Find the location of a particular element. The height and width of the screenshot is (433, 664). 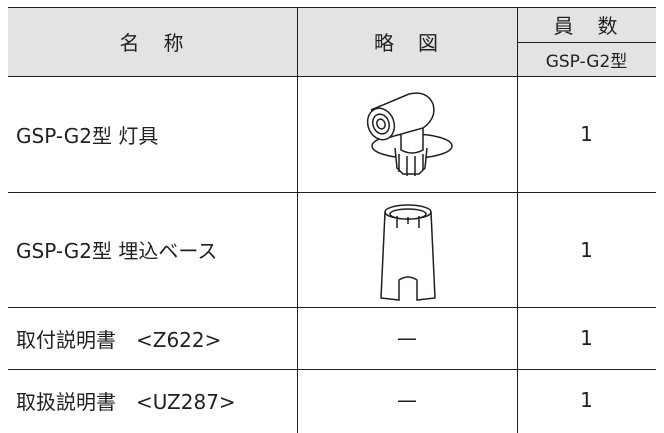

header-model: GSP-G2型 is located at coordinates (586, 61).